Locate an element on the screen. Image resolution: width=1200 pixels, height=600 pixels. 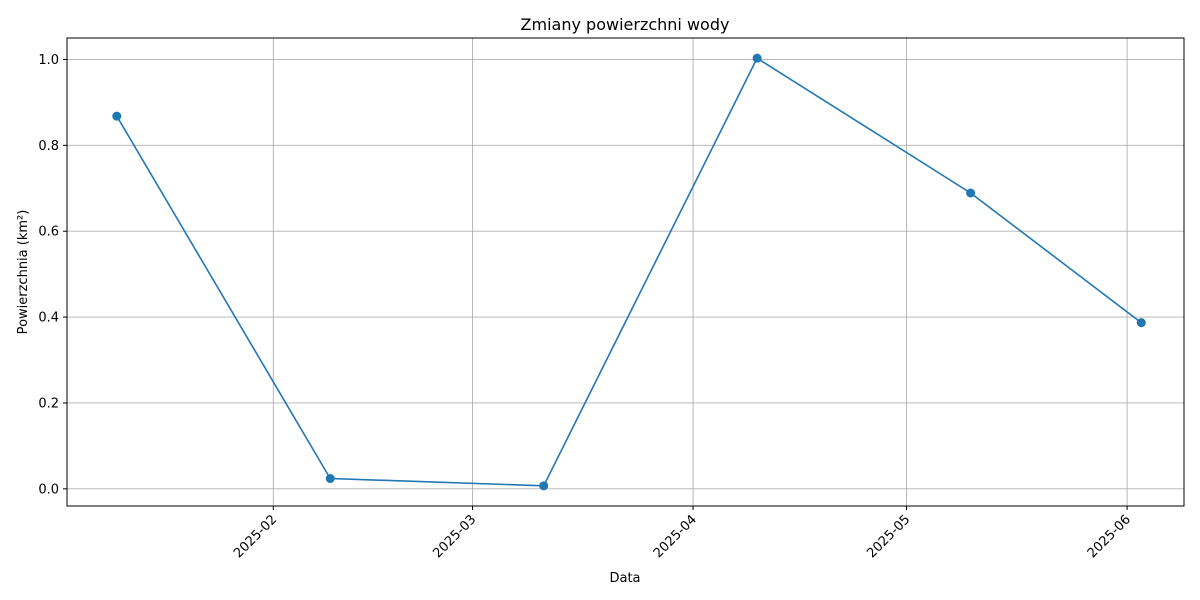
y-axis-ticks: 0.0 0.2 0.4 0.6 0.8 1.0 is located at coordinates (52, 275).